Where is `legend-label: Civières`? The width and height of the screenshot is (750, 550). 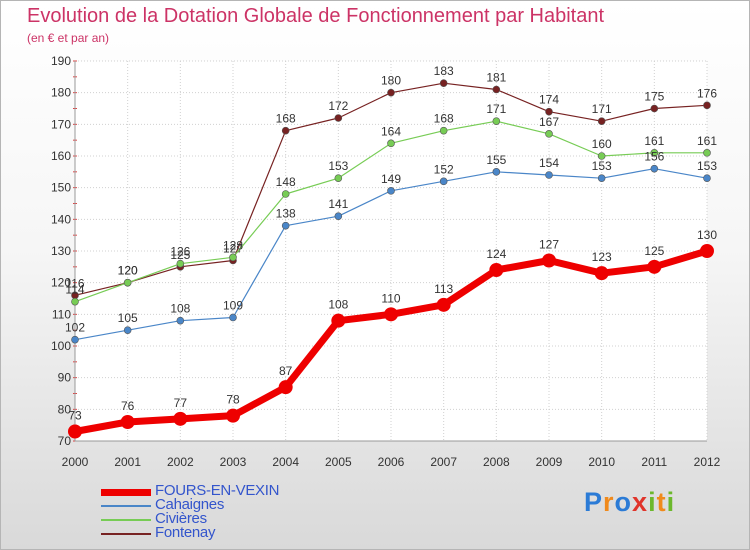
legend-label: Civières is located at coordinates (181, 518).